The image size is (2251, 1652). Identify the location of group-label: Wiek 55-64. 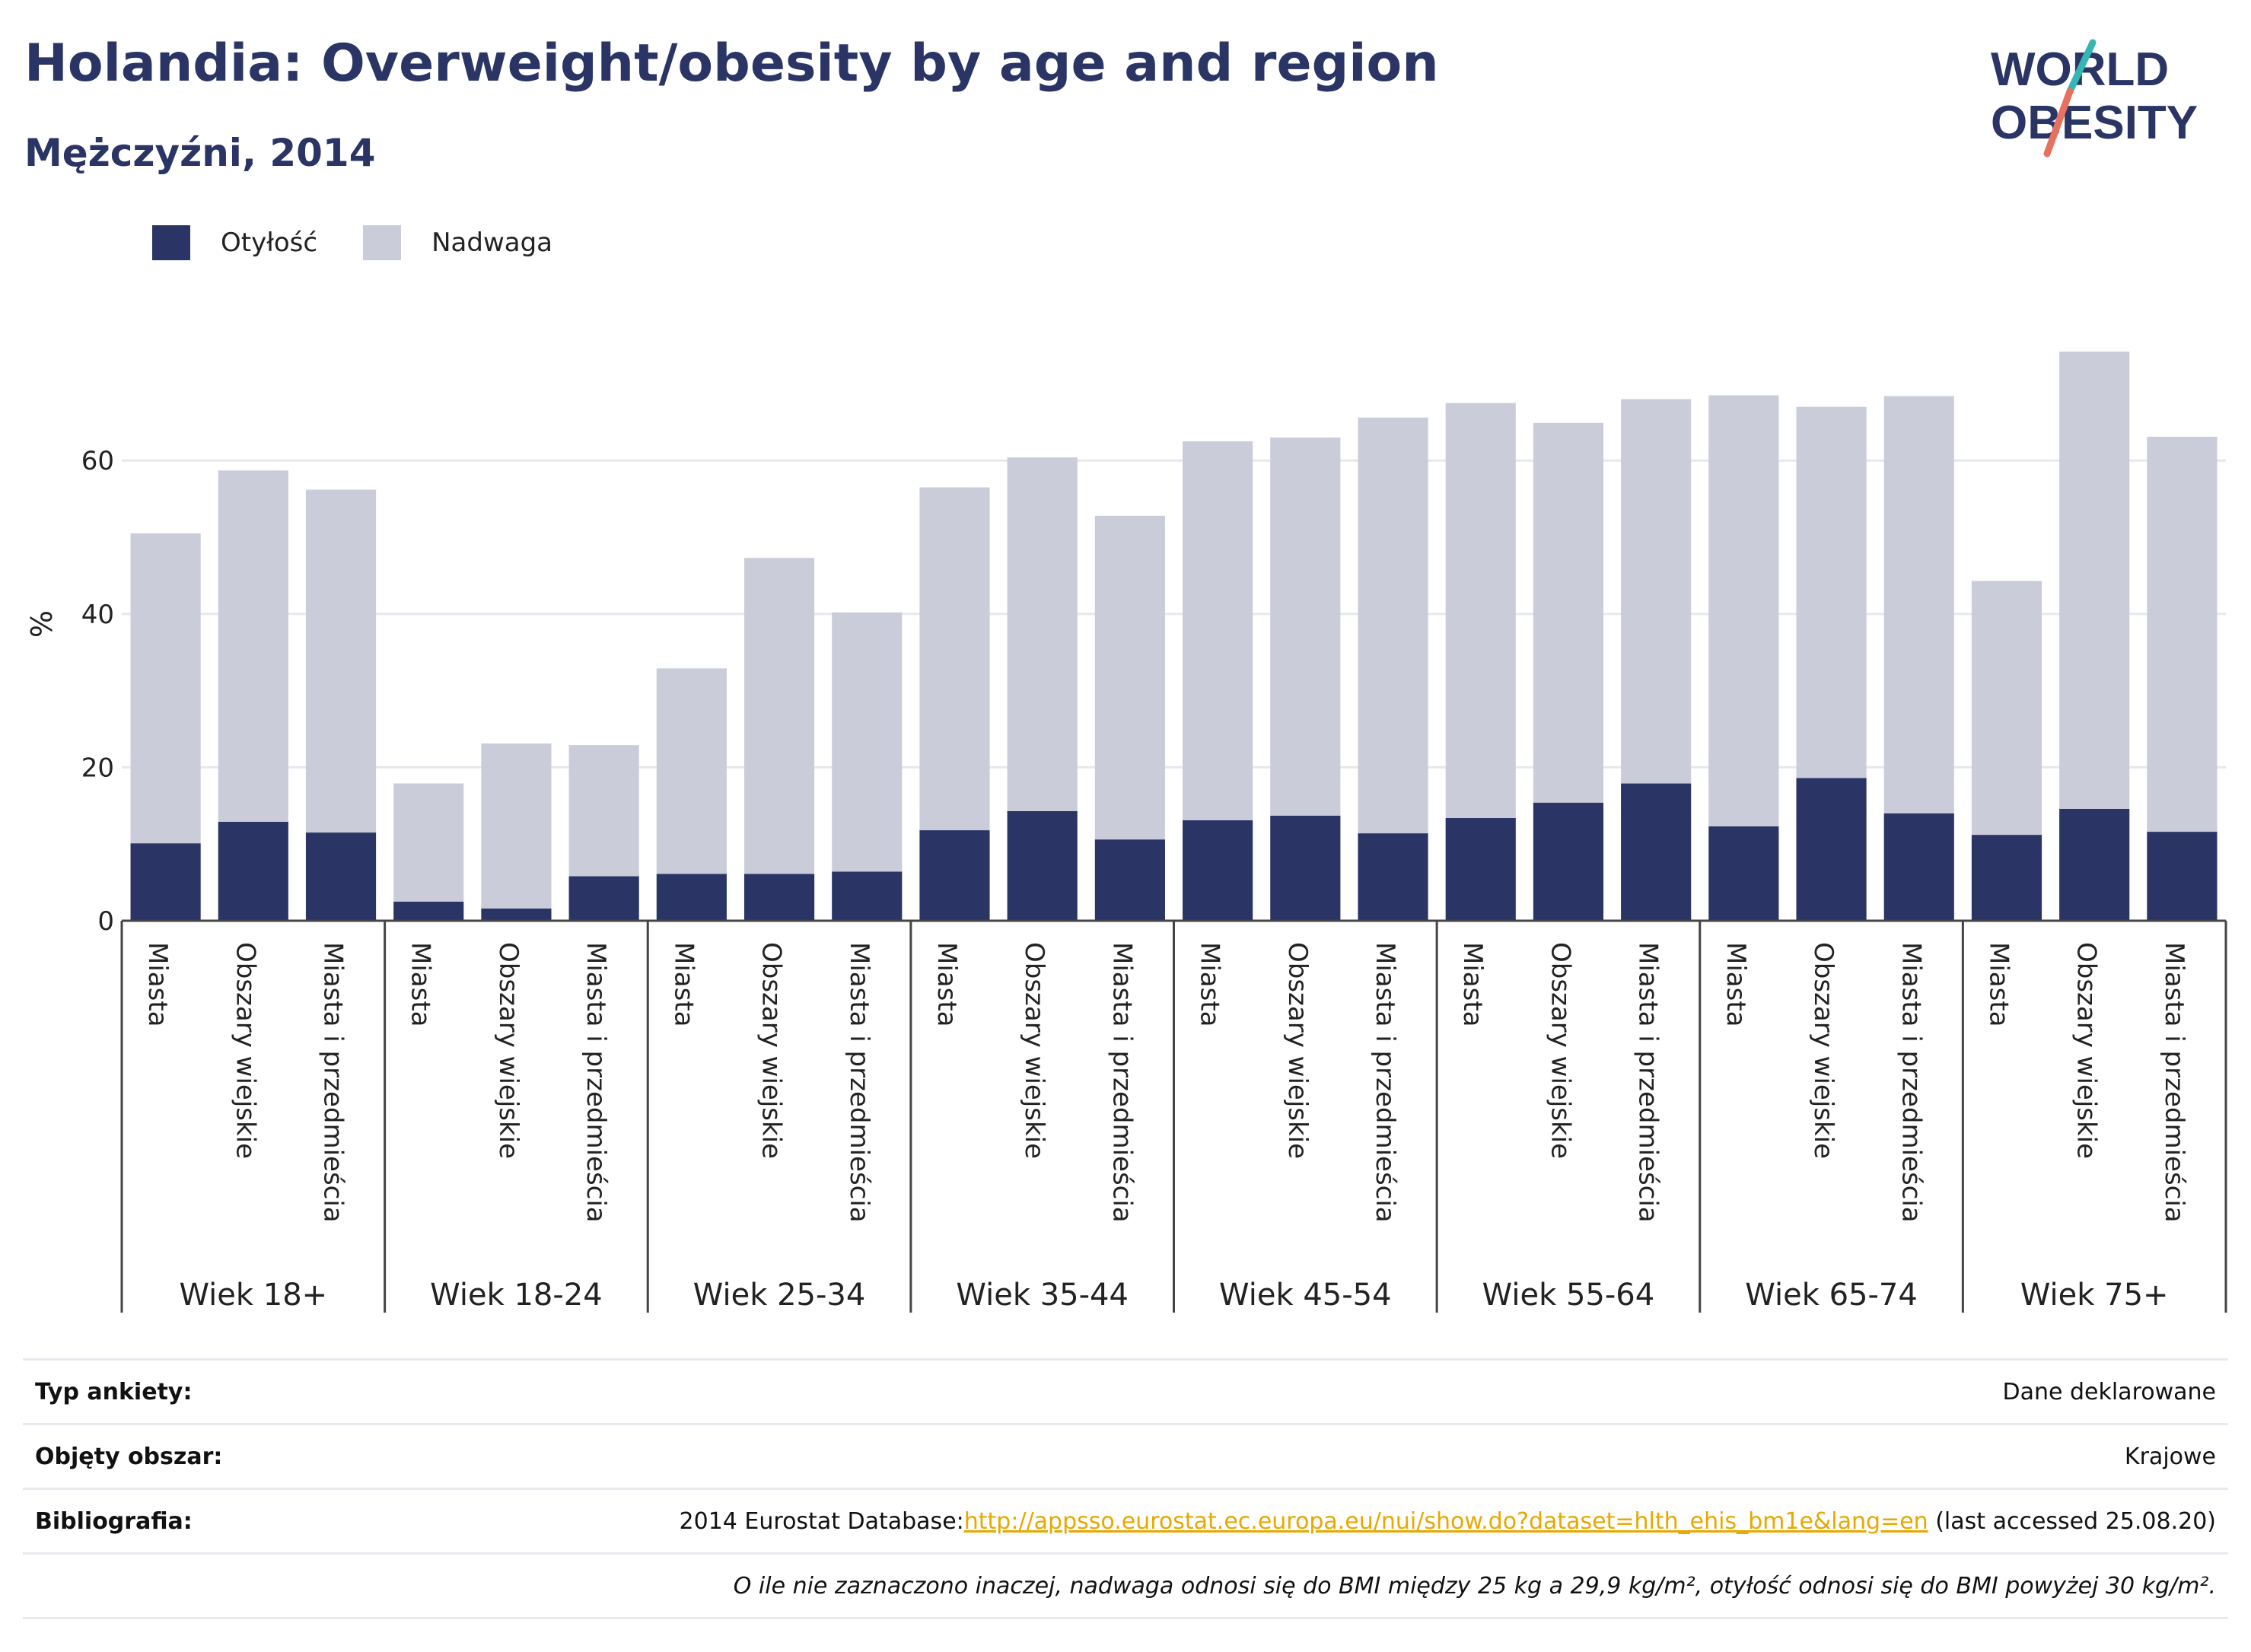
(1568, 1295).